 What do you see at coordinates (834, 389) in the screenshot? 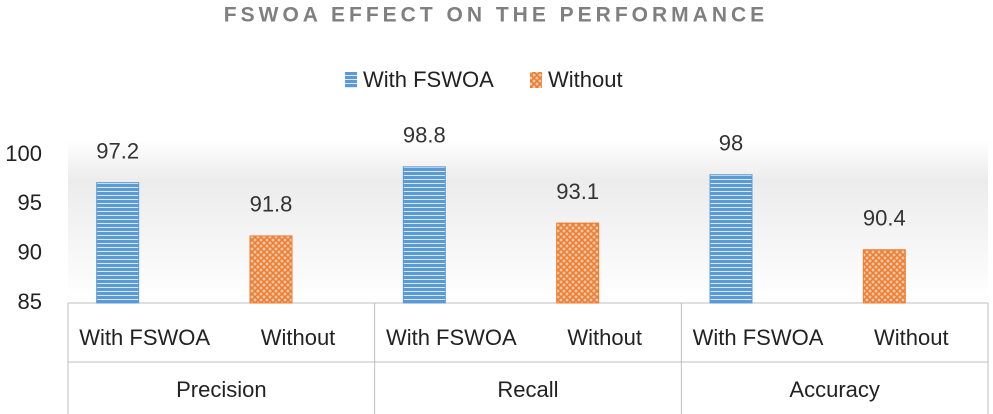
I see `group-label: Accuracy` at bounding box center [834, 389].